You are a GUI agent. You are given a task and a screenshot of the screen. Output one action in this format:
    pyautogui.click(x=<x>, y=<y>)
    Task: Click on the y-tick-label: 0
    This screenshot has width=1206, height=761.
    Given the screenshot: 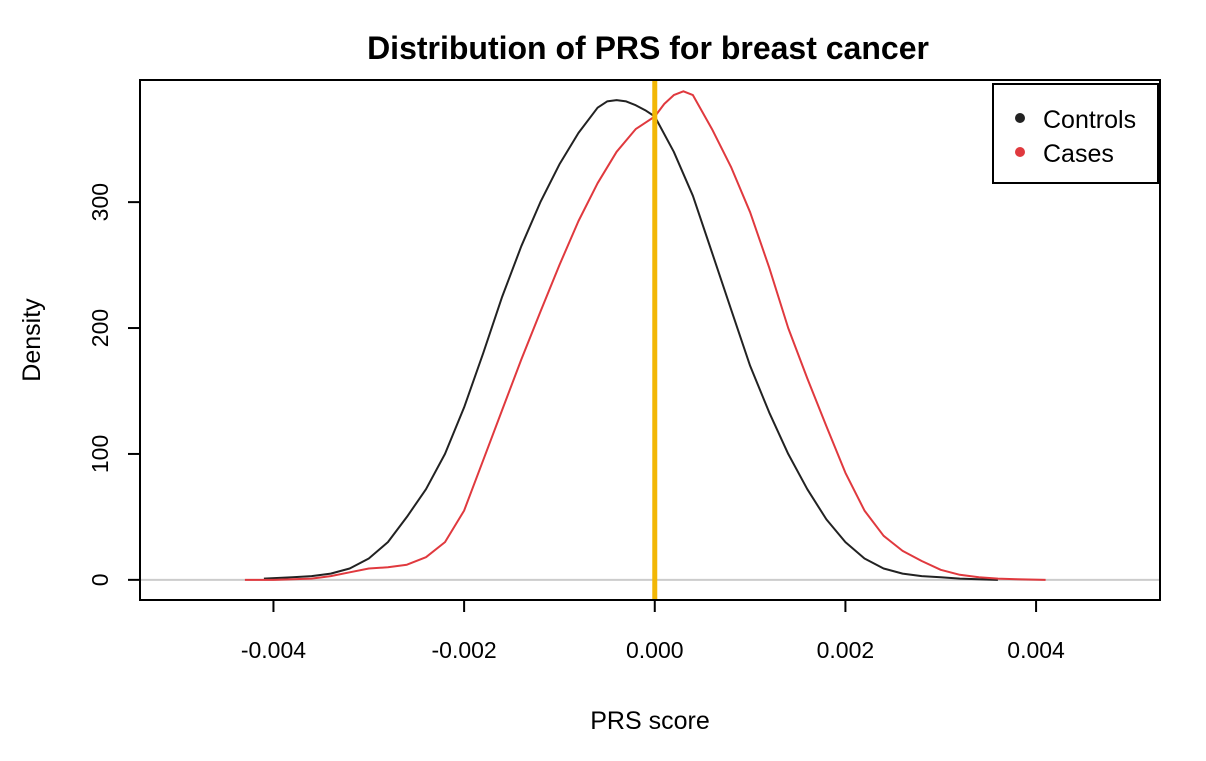 What is the action you would take?
    pyautogui.click(x=100, y=579)
    